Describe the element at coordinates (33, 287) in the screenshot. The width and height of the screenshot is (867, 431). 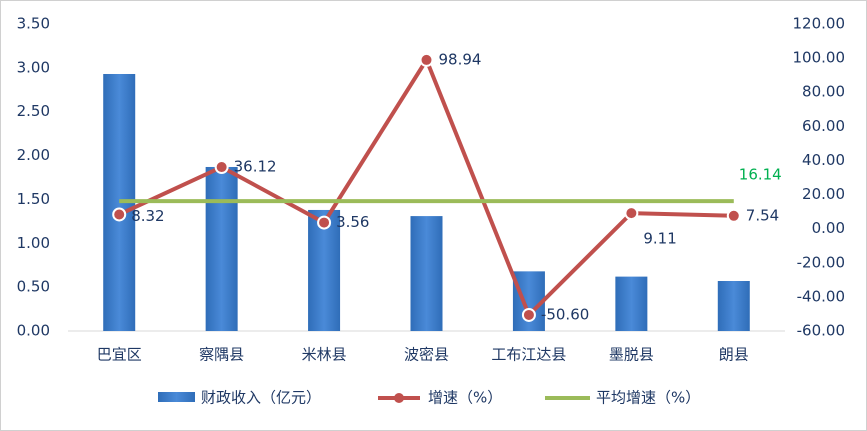
I see `y-tick-label: 0.50` at that location.